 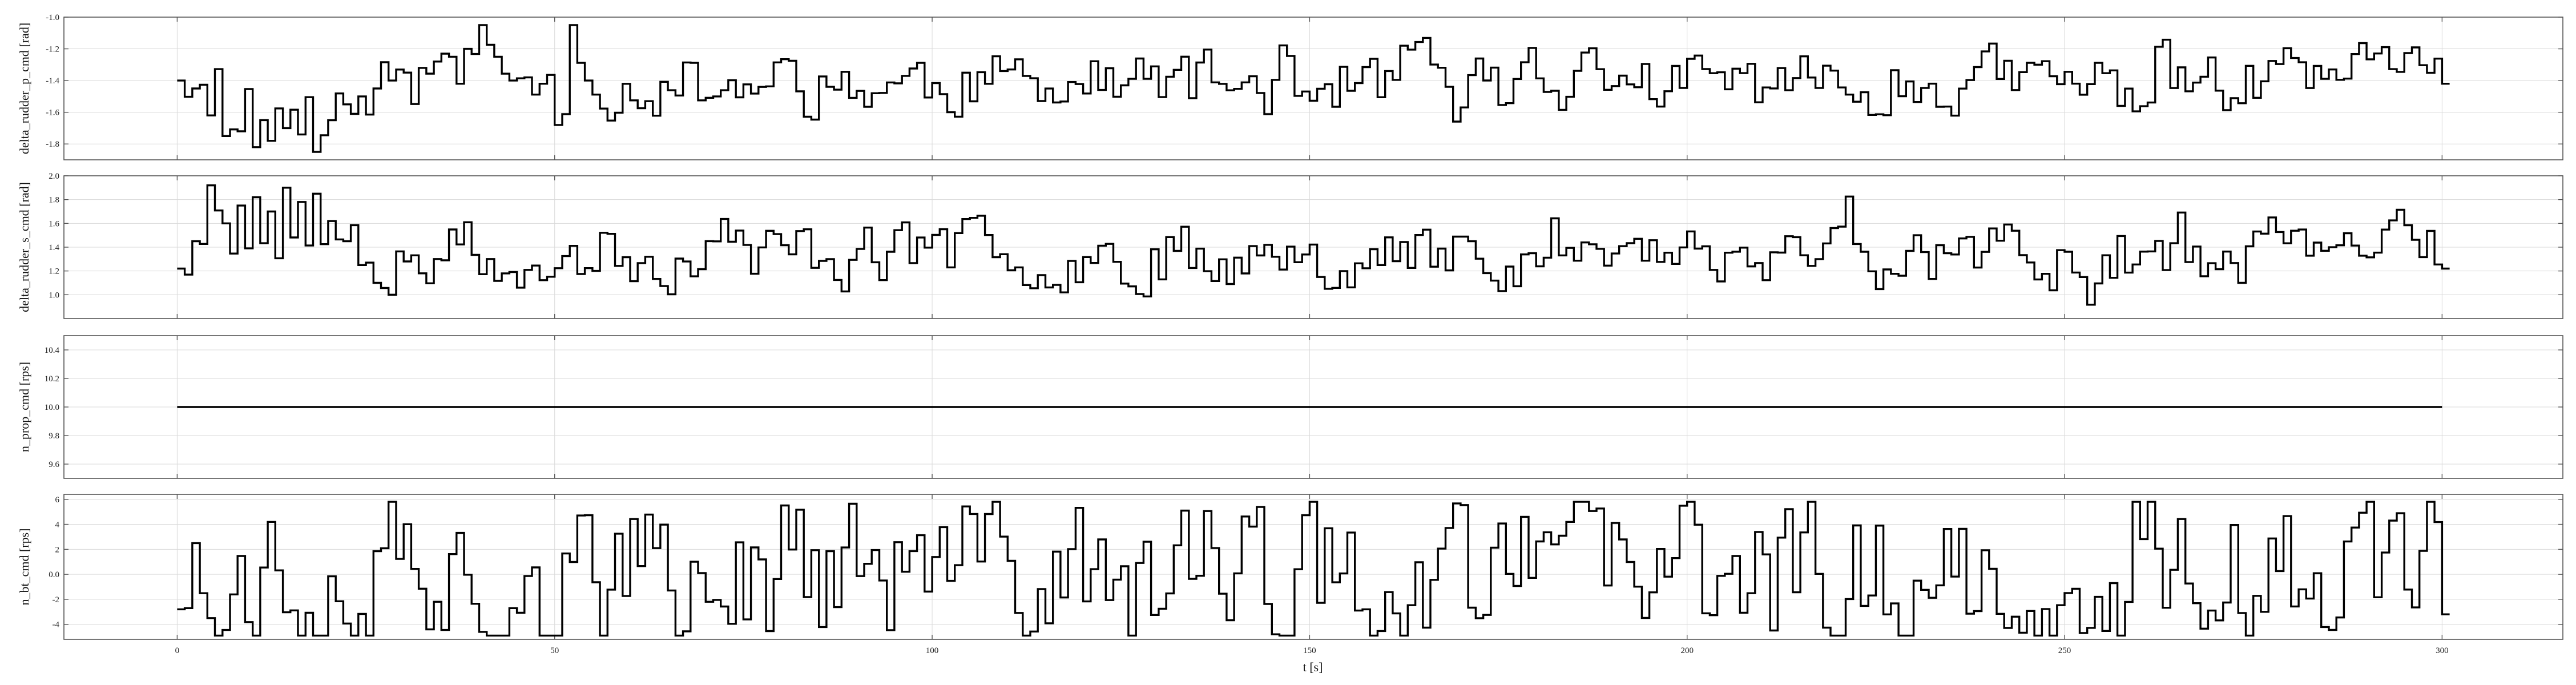 I want to click on x-tick-label: 150, so click(x=1310, y=650).